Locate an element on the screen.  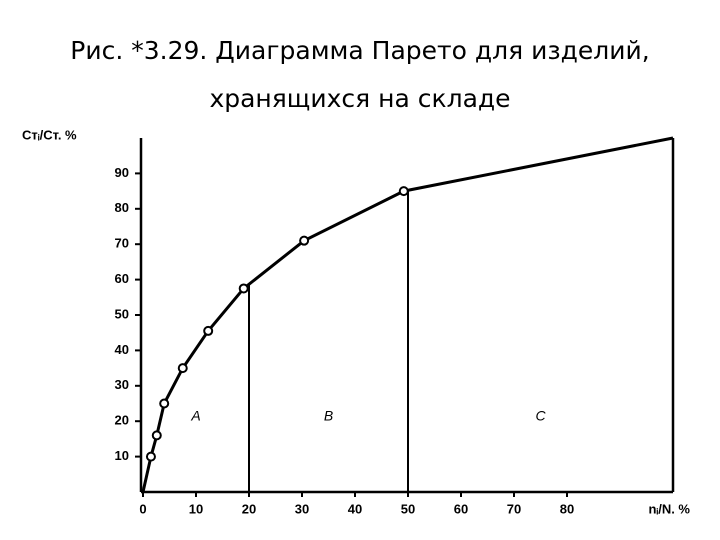
y-tick-label: 40 is located at coordinates (122, 349).